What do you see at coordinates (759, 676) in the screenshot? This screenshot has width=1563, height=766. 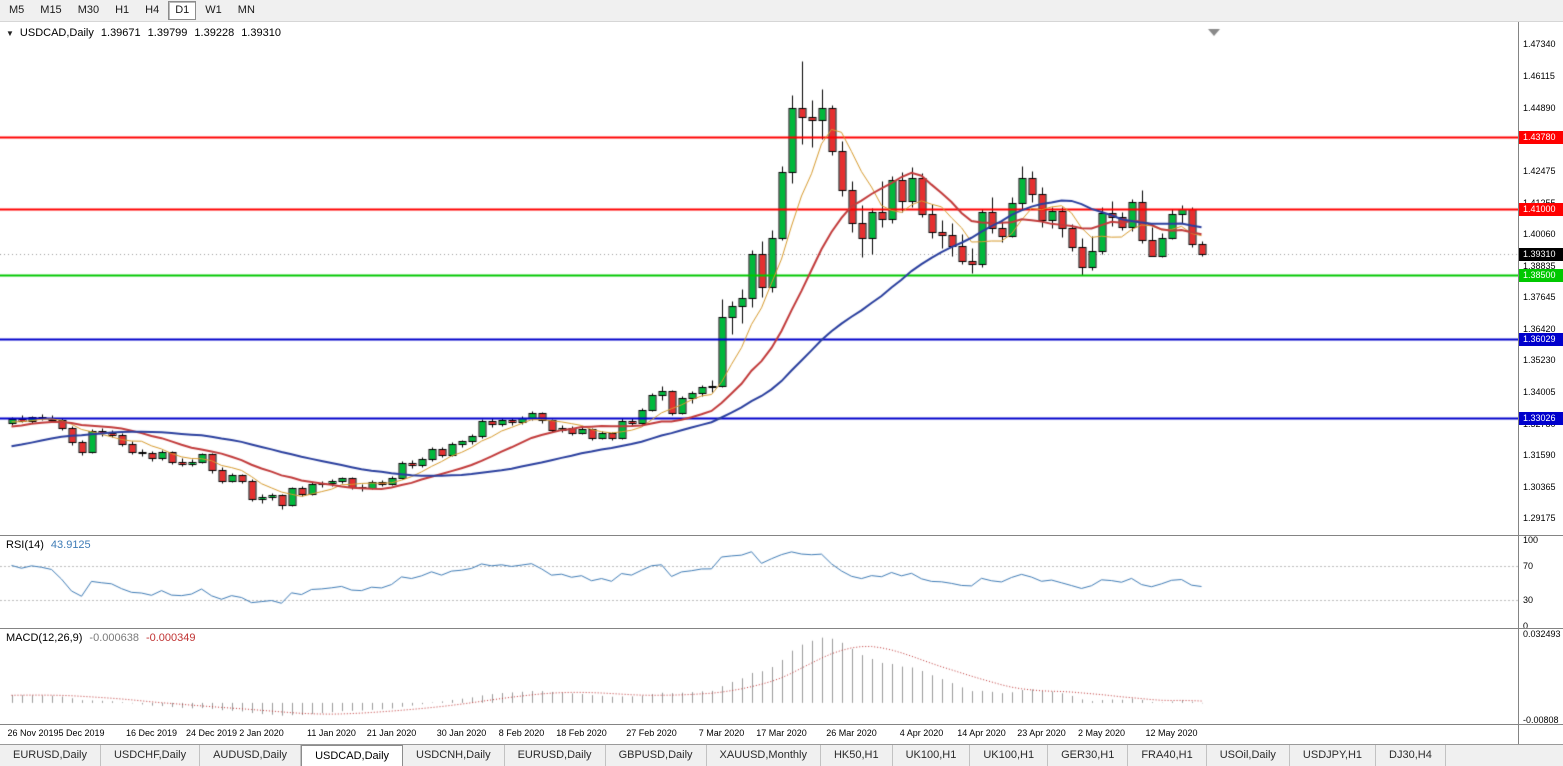 I see `macd-panel-canvas` at bounding box center [759, 676].